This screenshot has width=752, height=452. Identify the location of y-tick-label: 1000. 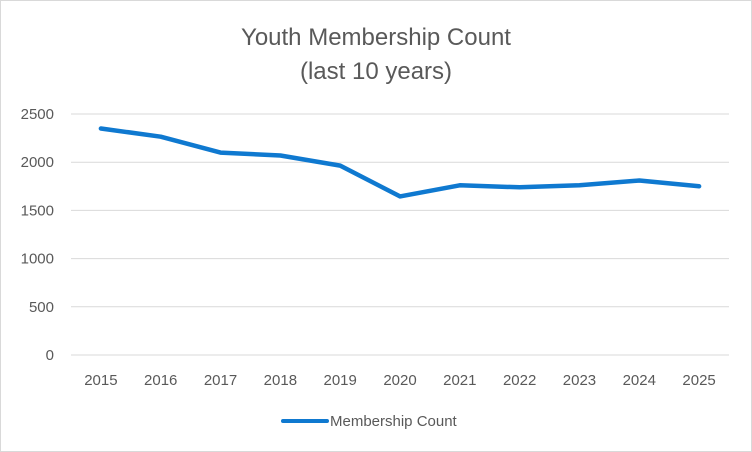
(37, 259).